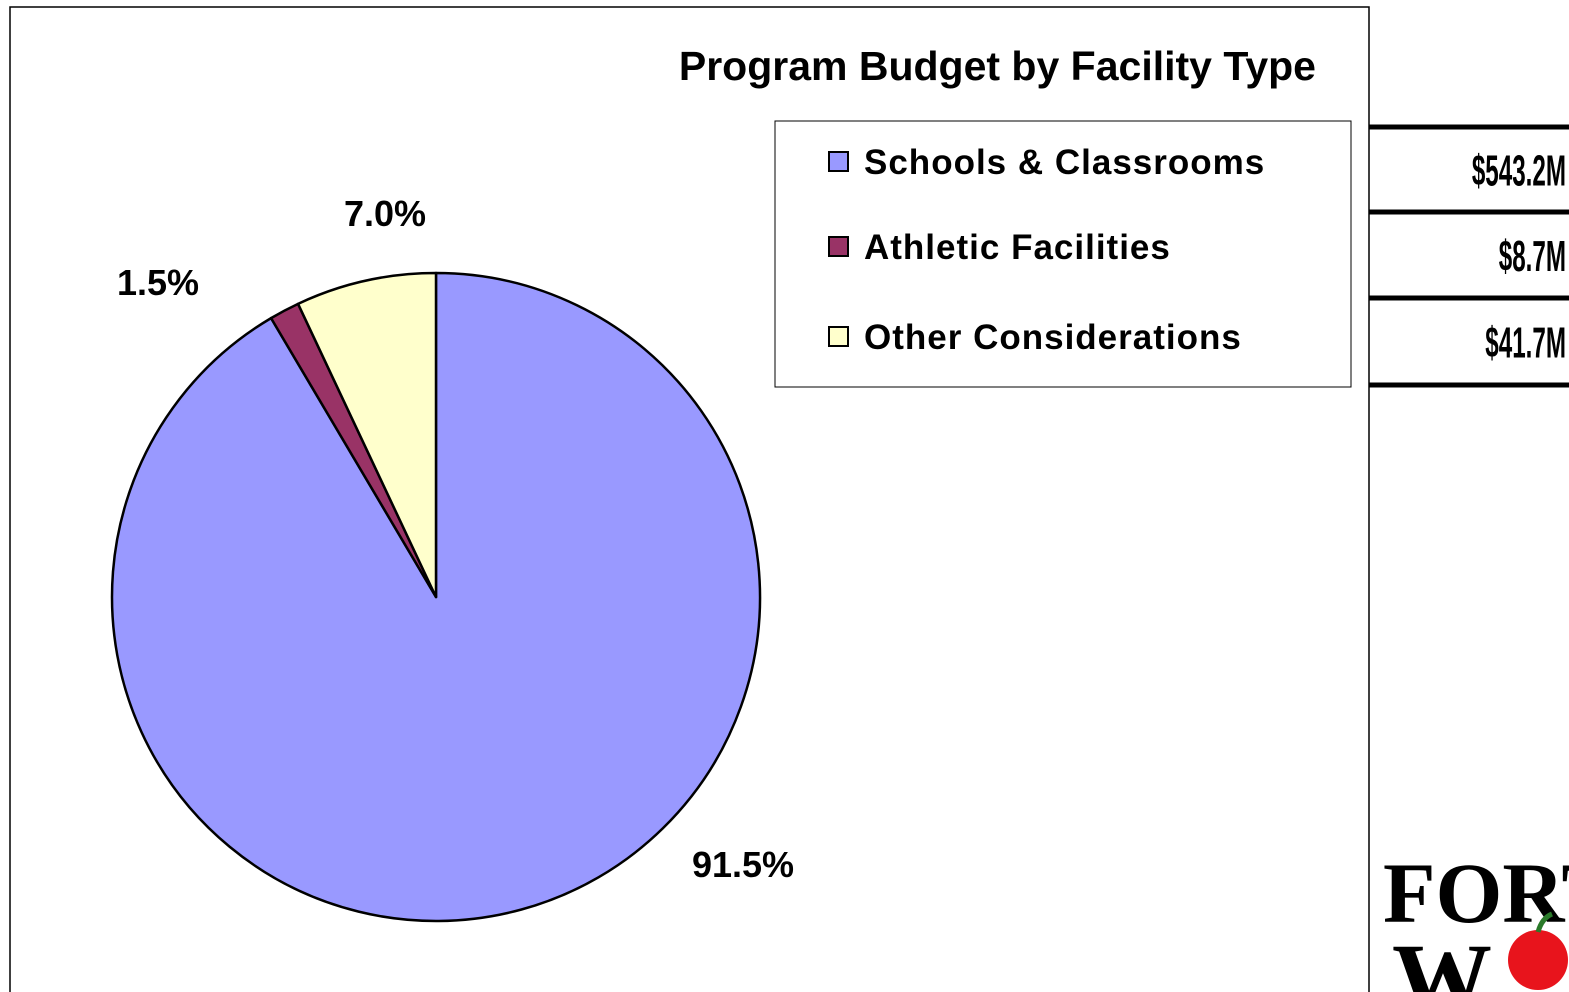 The width and height of the screenshot is (1569, 992). I want to click on table-cell: $543.2M, so click(1519, 171).